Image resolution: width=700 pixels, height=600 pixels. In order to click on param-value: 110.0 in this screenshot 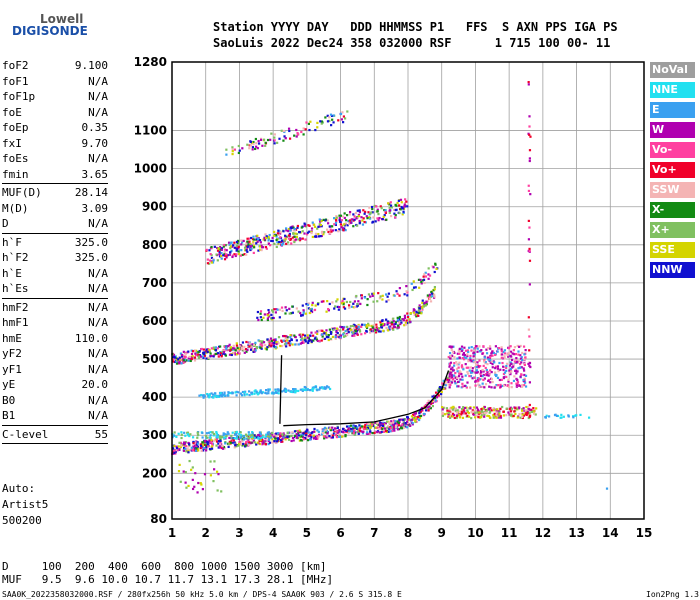, I will do `click(91, 338)`.